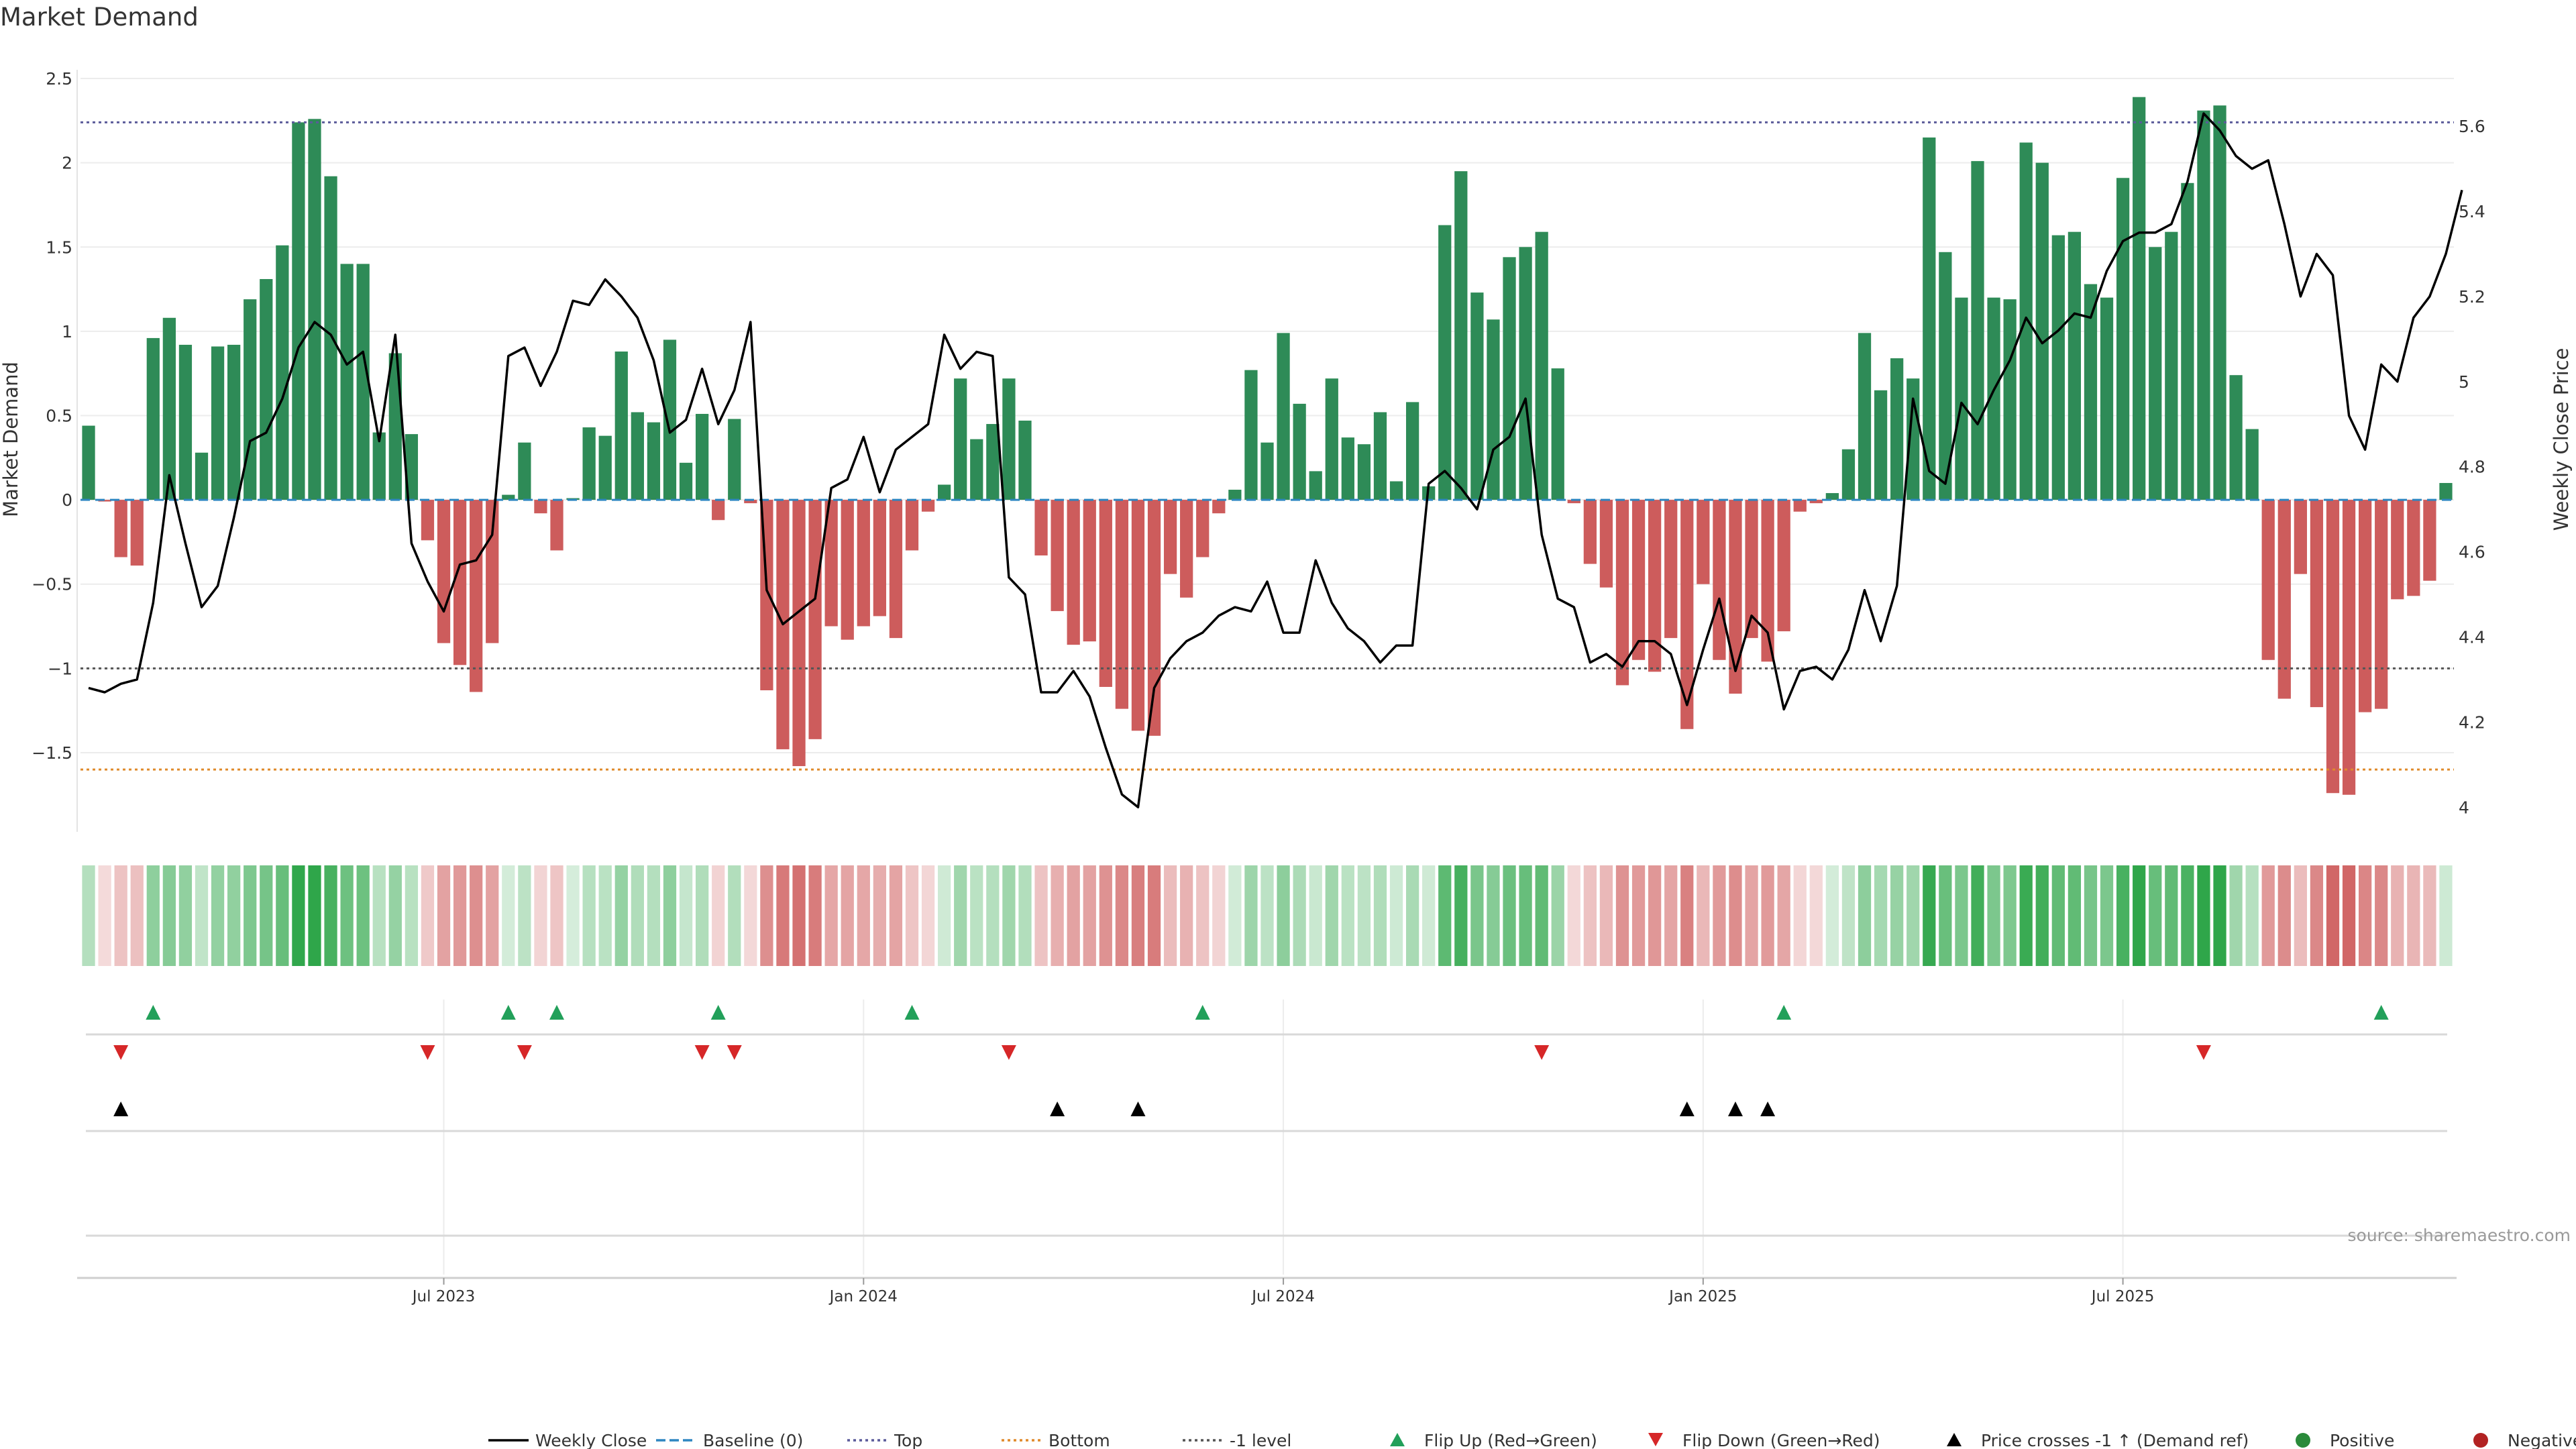  What do you see at coordinates (2472, 722) in the screenshot?
I see `y2-tick-label: 4.2` at bounding box center [2472, 722].